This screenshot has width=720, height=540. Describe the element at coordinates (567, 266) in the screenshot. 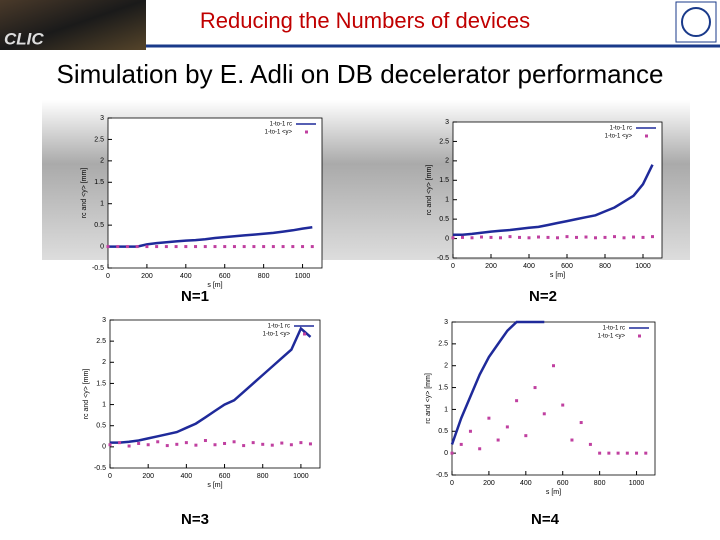

I see `x-tick-label: 600` at that location.